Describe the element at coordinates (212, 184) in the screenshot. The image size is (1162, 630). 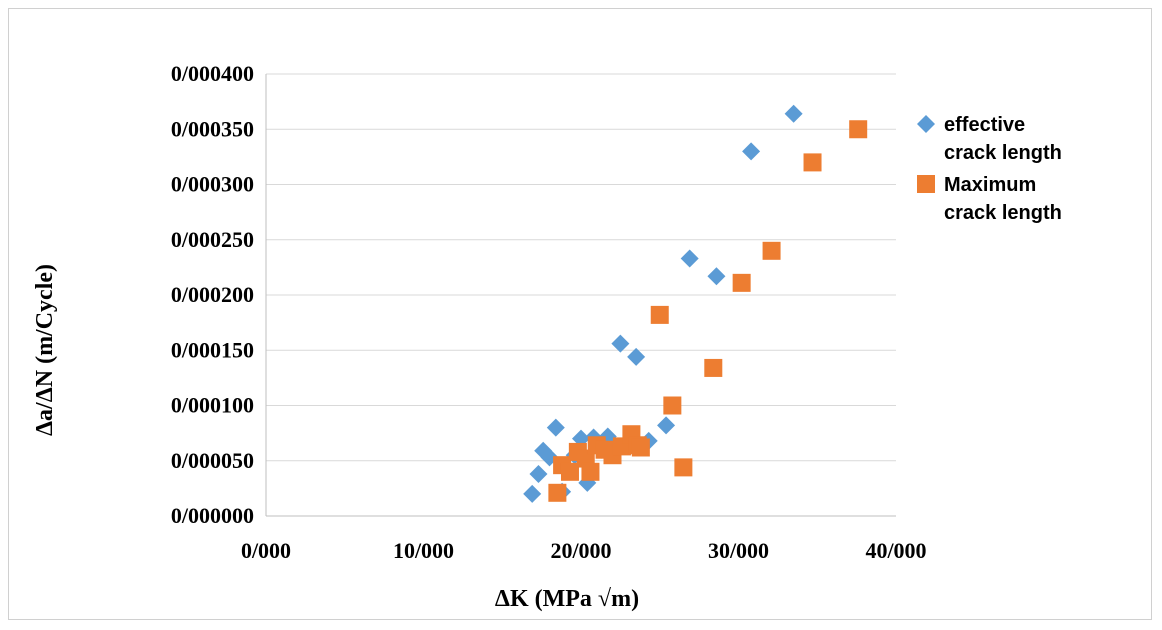
I see `y-tick-label: 0/000300` at that location.